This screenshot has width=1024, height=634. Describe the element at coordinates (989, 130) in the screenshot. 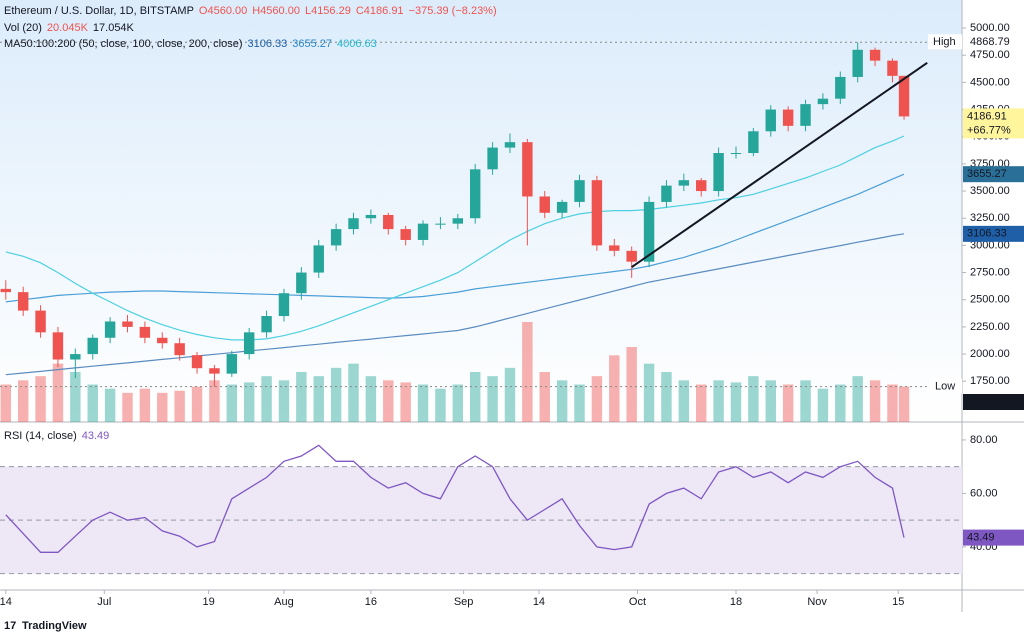

I see `change-percent: +66.77%` at that location.